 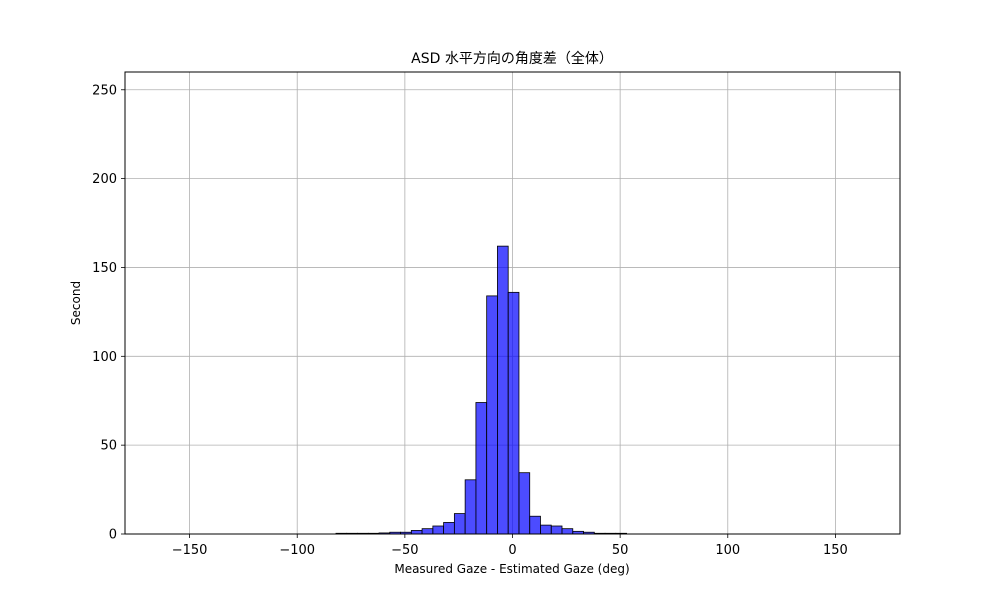 I want to click on x-axis-label: Measured Gaze - Estimated Gaze (deg), so click(x=511, y=569).